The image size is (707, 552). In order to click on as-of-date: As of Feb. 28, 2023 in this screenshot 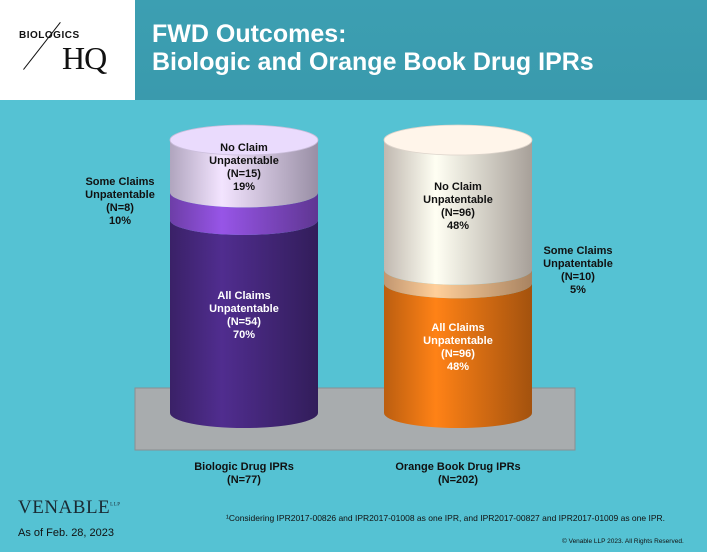, I will do `click(66, 533)`.